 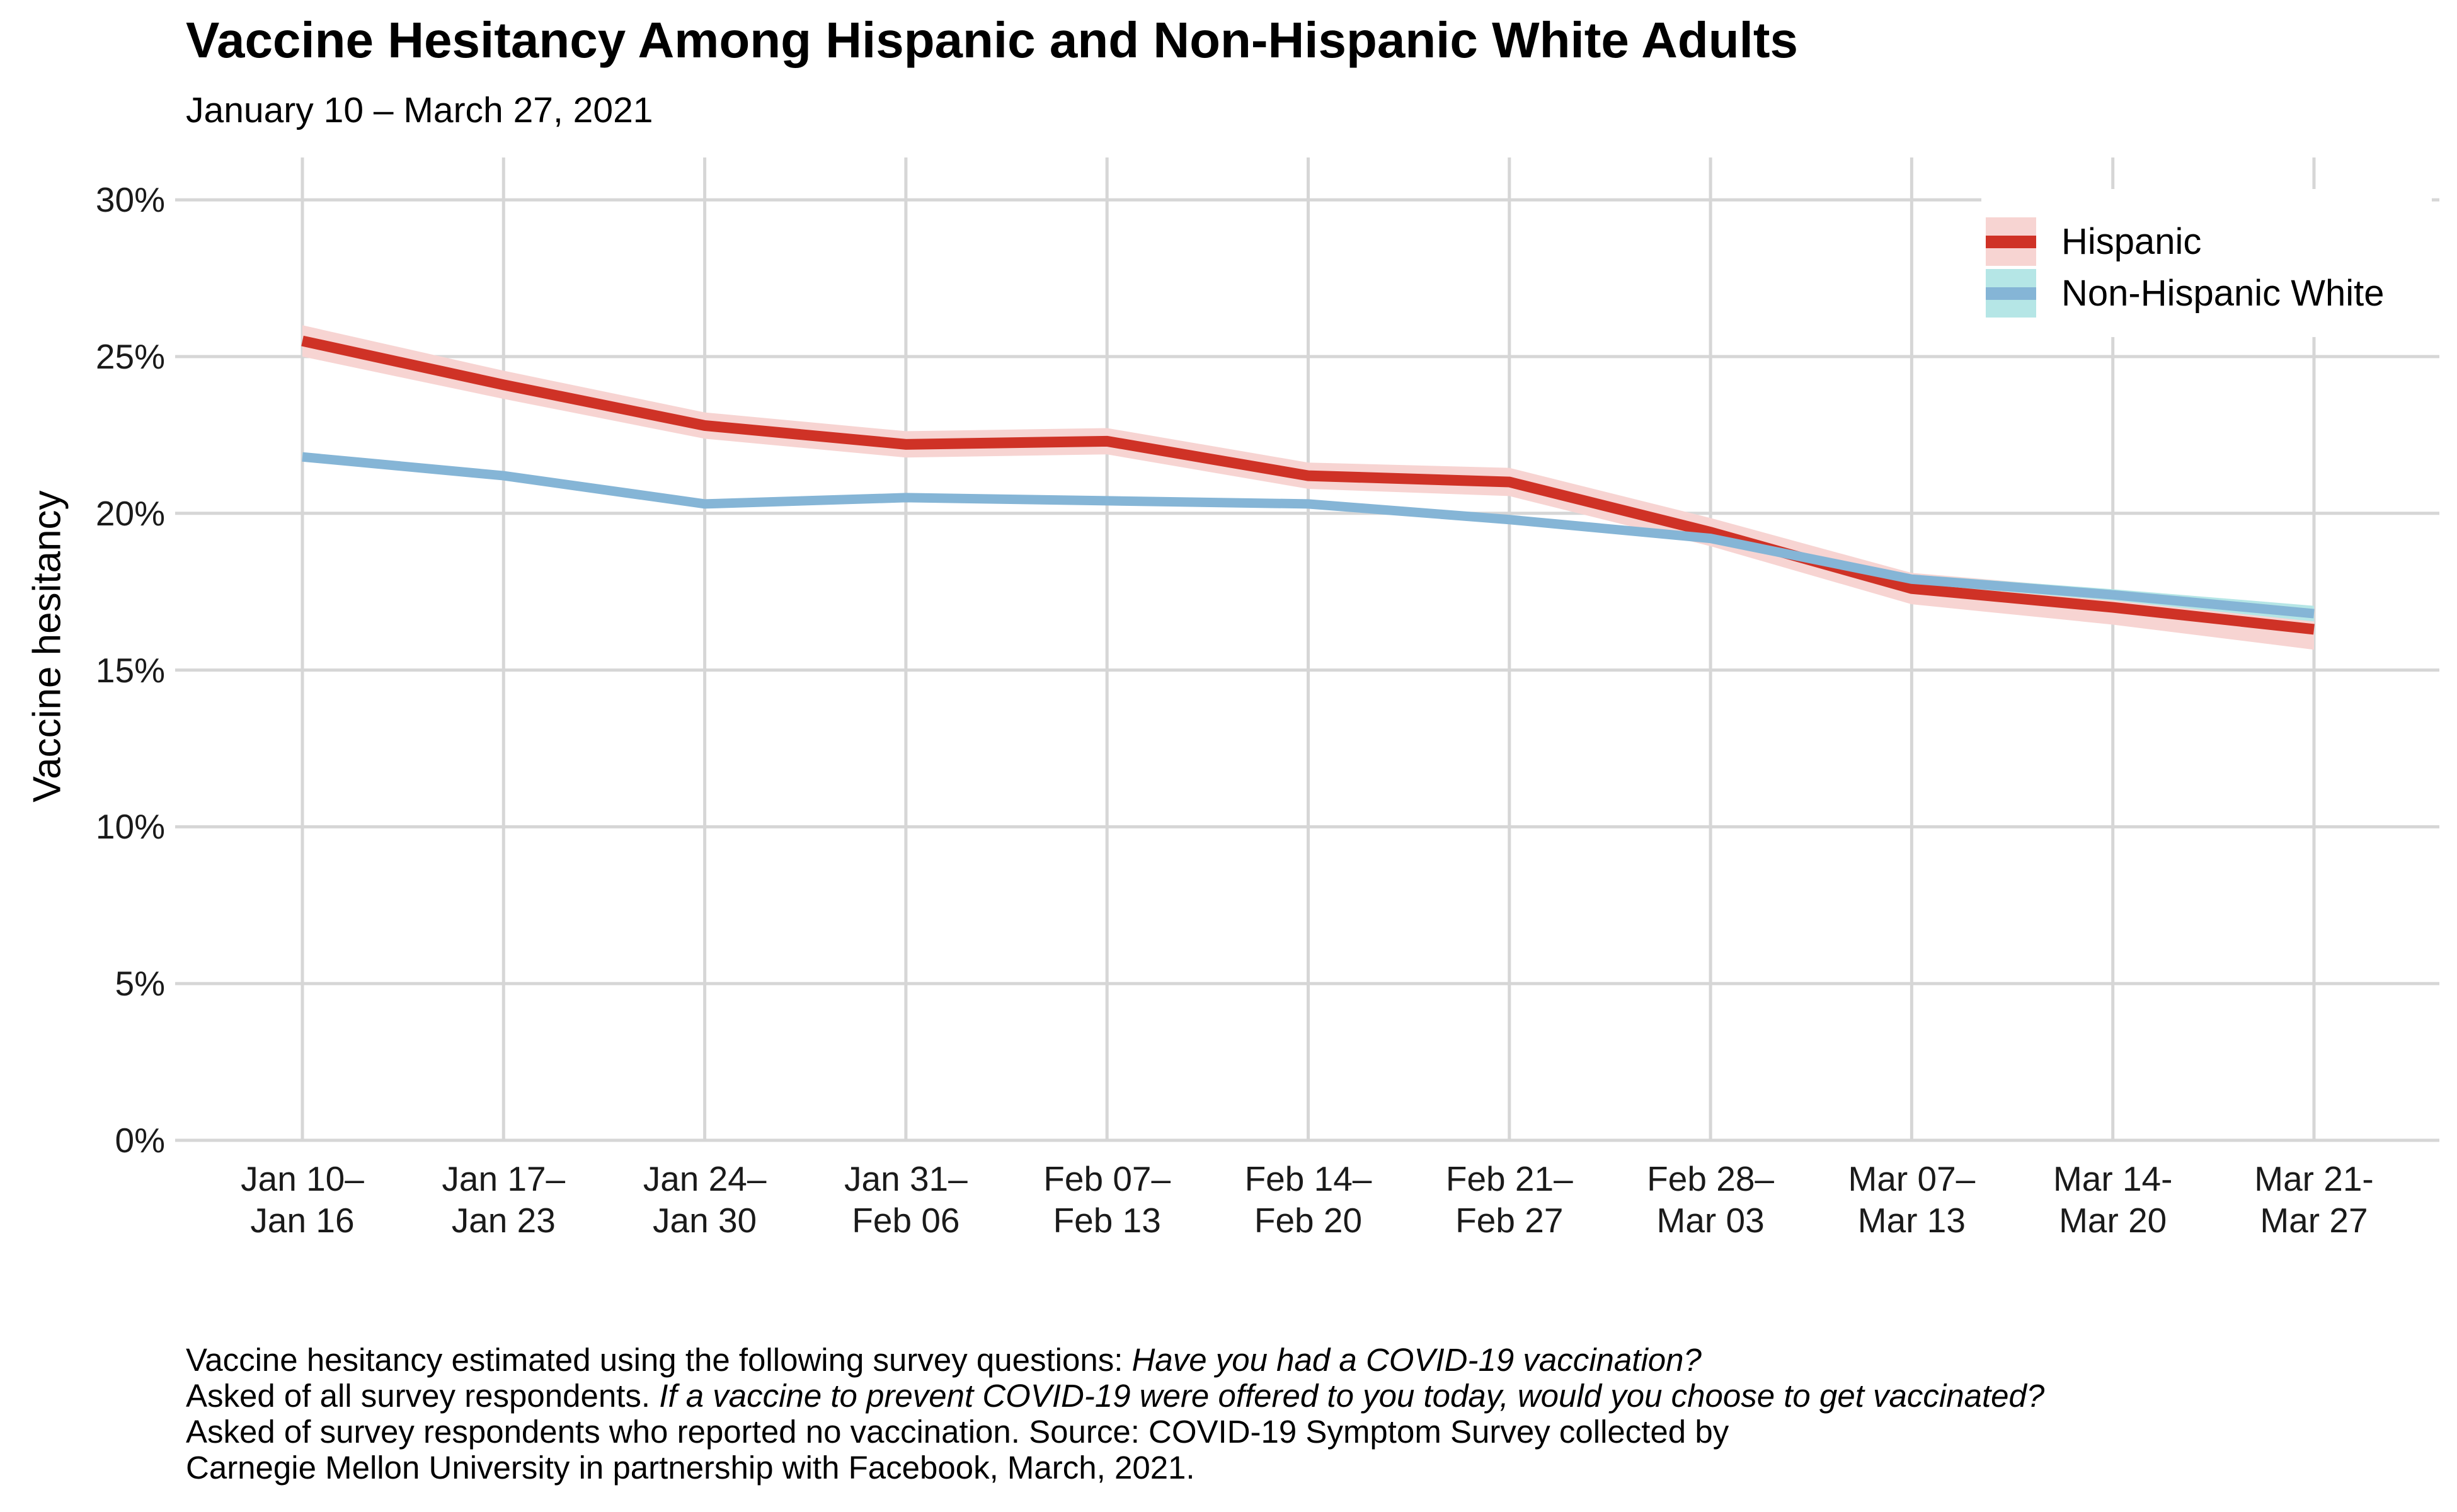 What do you see at coordinates (130, 670) in the screenshot?
I see `y-tick-label: 15%` at bounding box center [130, 670].